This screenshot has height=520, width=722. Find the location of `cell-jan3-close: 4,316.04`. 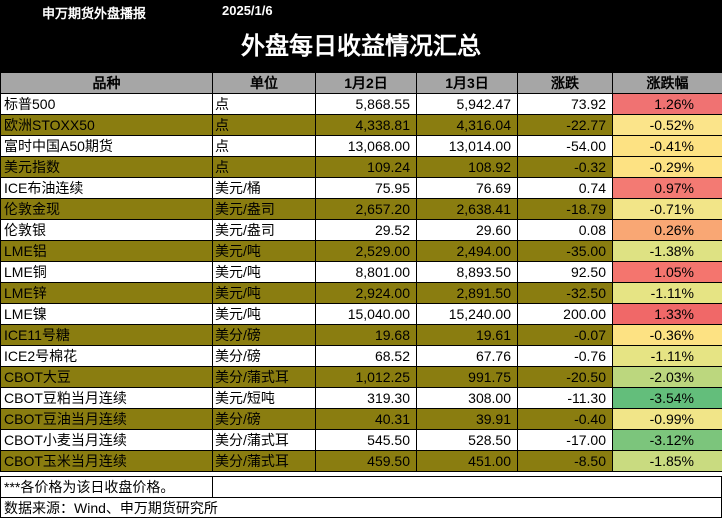

cell-jan3-close: 4,316.04 is located at coordinates (467, 125).